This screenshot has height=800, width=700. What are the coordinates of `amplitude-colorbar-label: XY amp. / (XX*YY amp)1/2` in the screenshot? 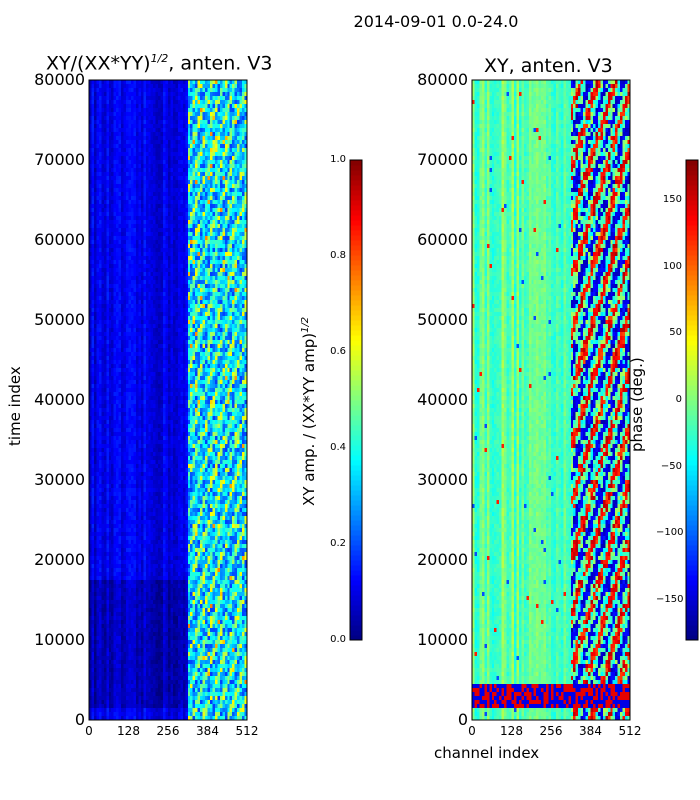 It's located at (309, 411).